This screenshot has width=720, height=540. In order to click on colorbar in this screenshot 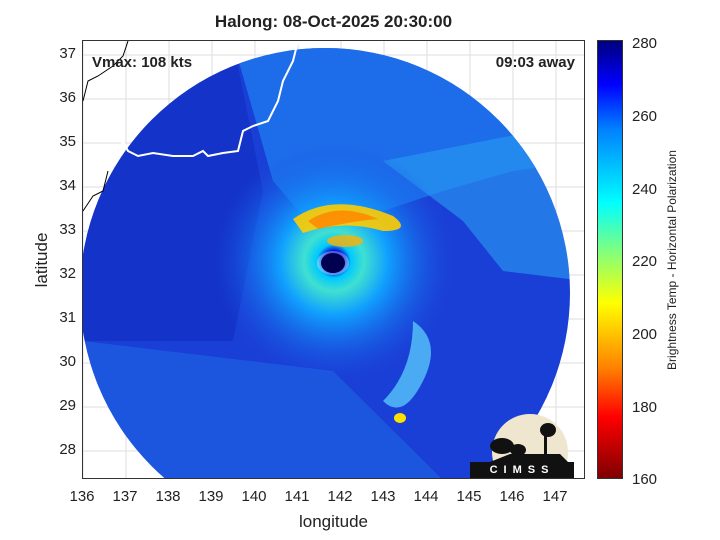, I will do `click(610, 259)`.